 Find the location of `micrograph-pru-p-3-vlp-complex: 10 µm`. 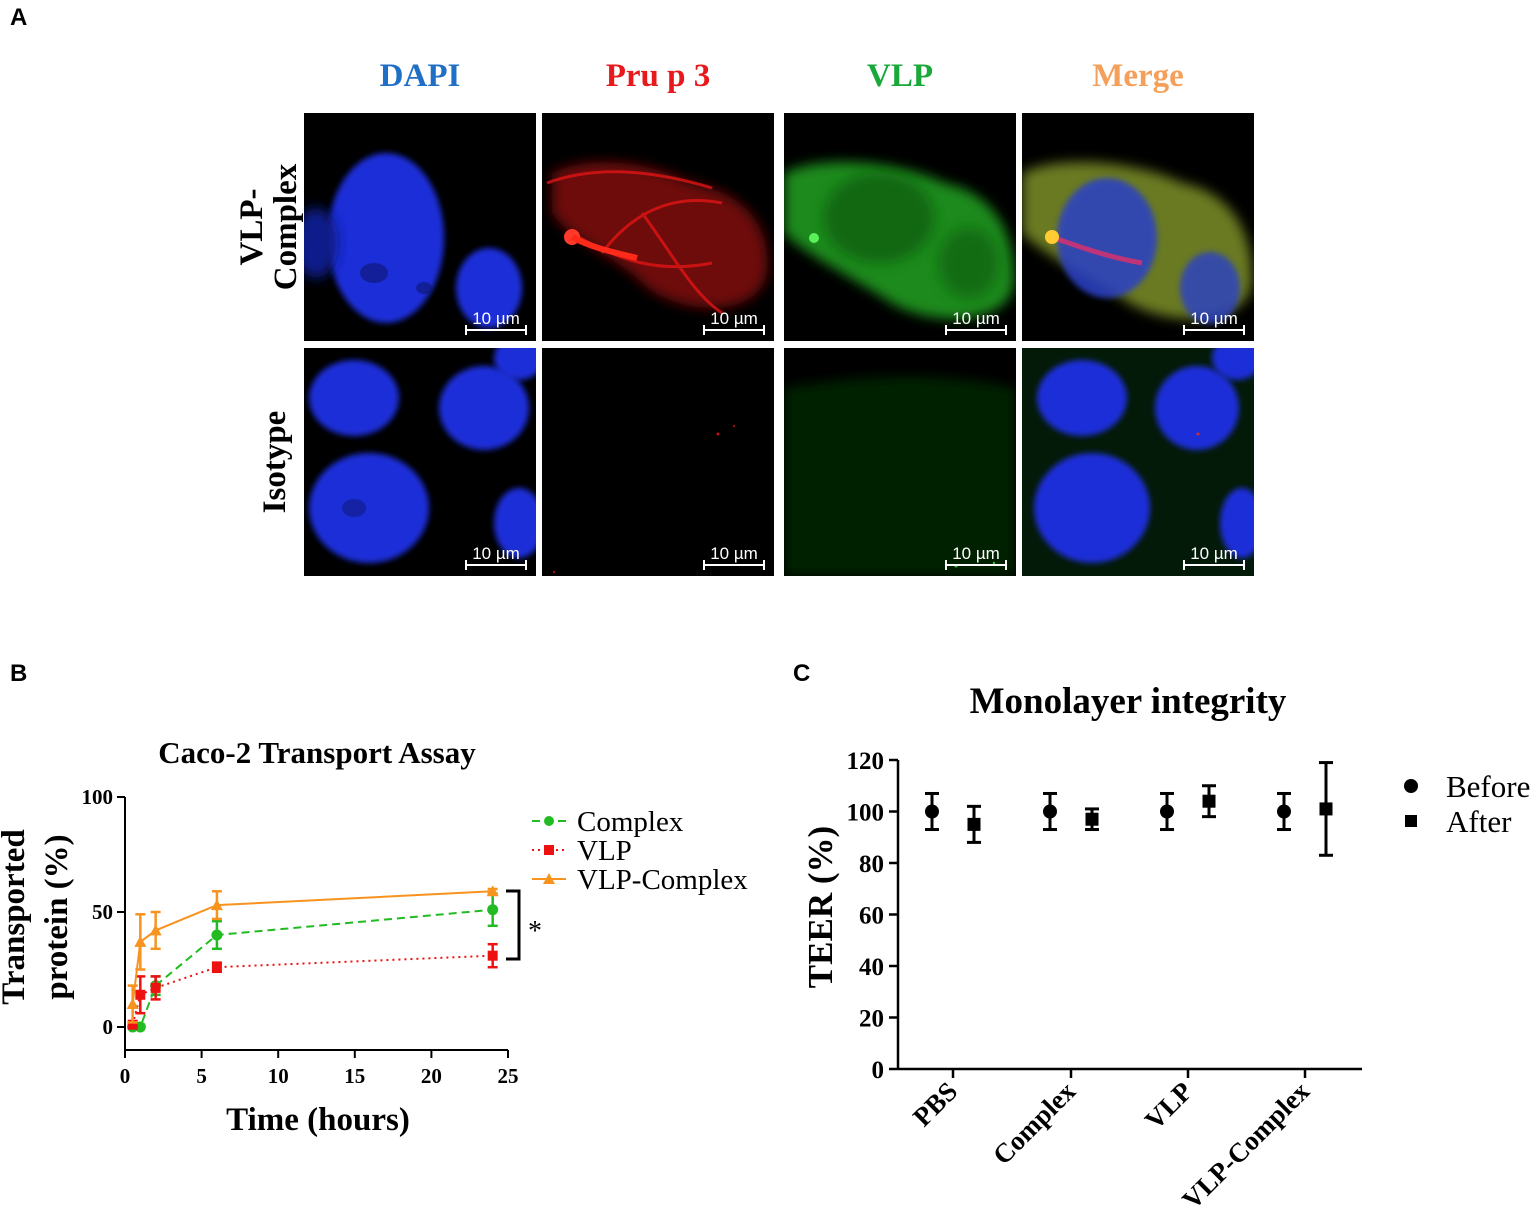

micrograph-pru-p-3-vlp-complex: 10 µm is located at coordinates (658, 227).